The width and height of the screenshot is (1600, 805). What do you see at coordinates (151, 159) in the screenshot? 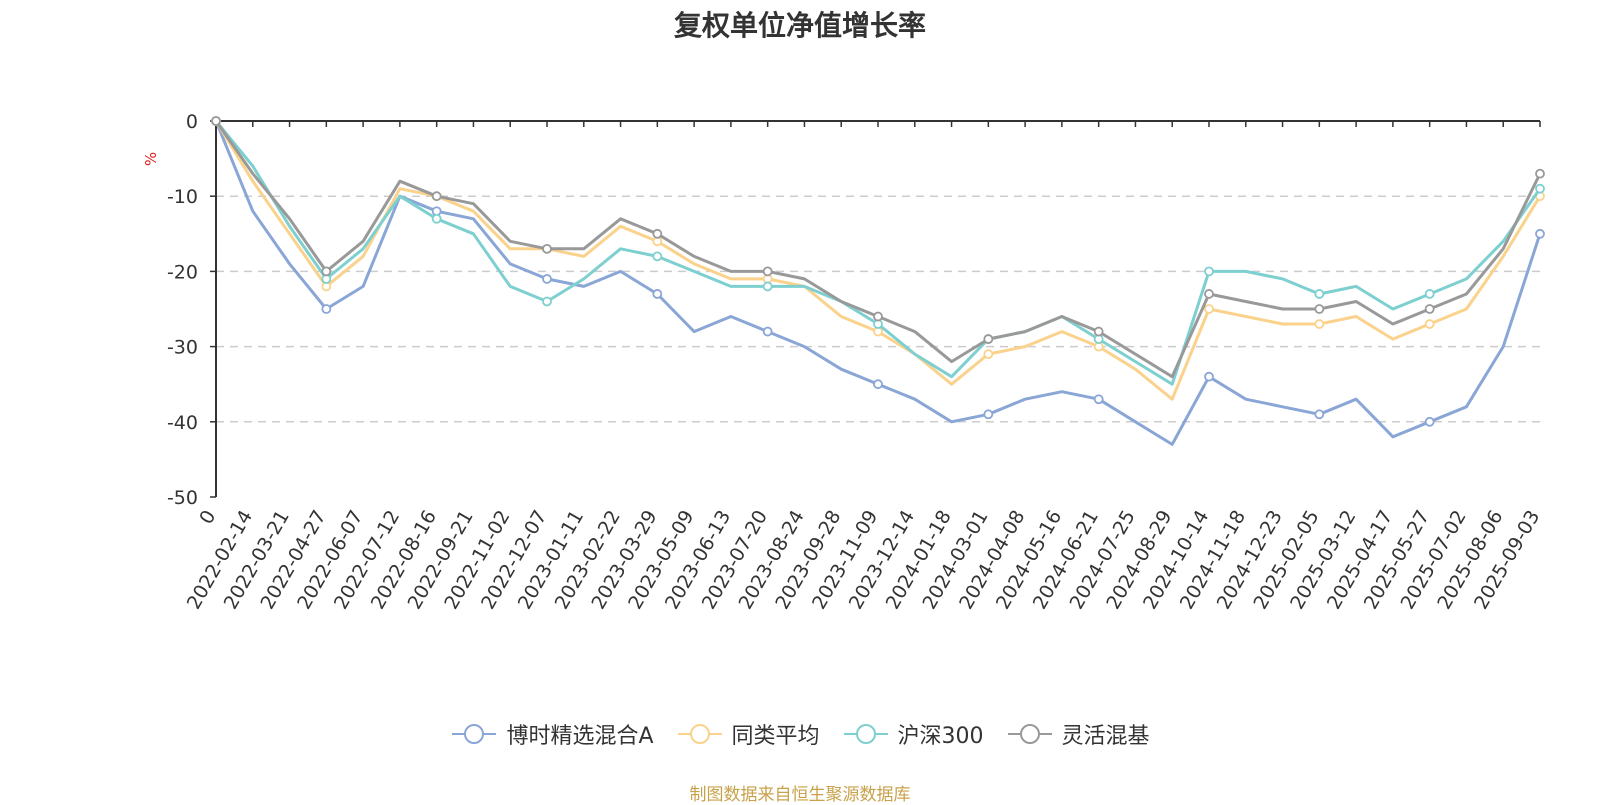
I see `y-axis-label: %` at bounding box center [151, 159].